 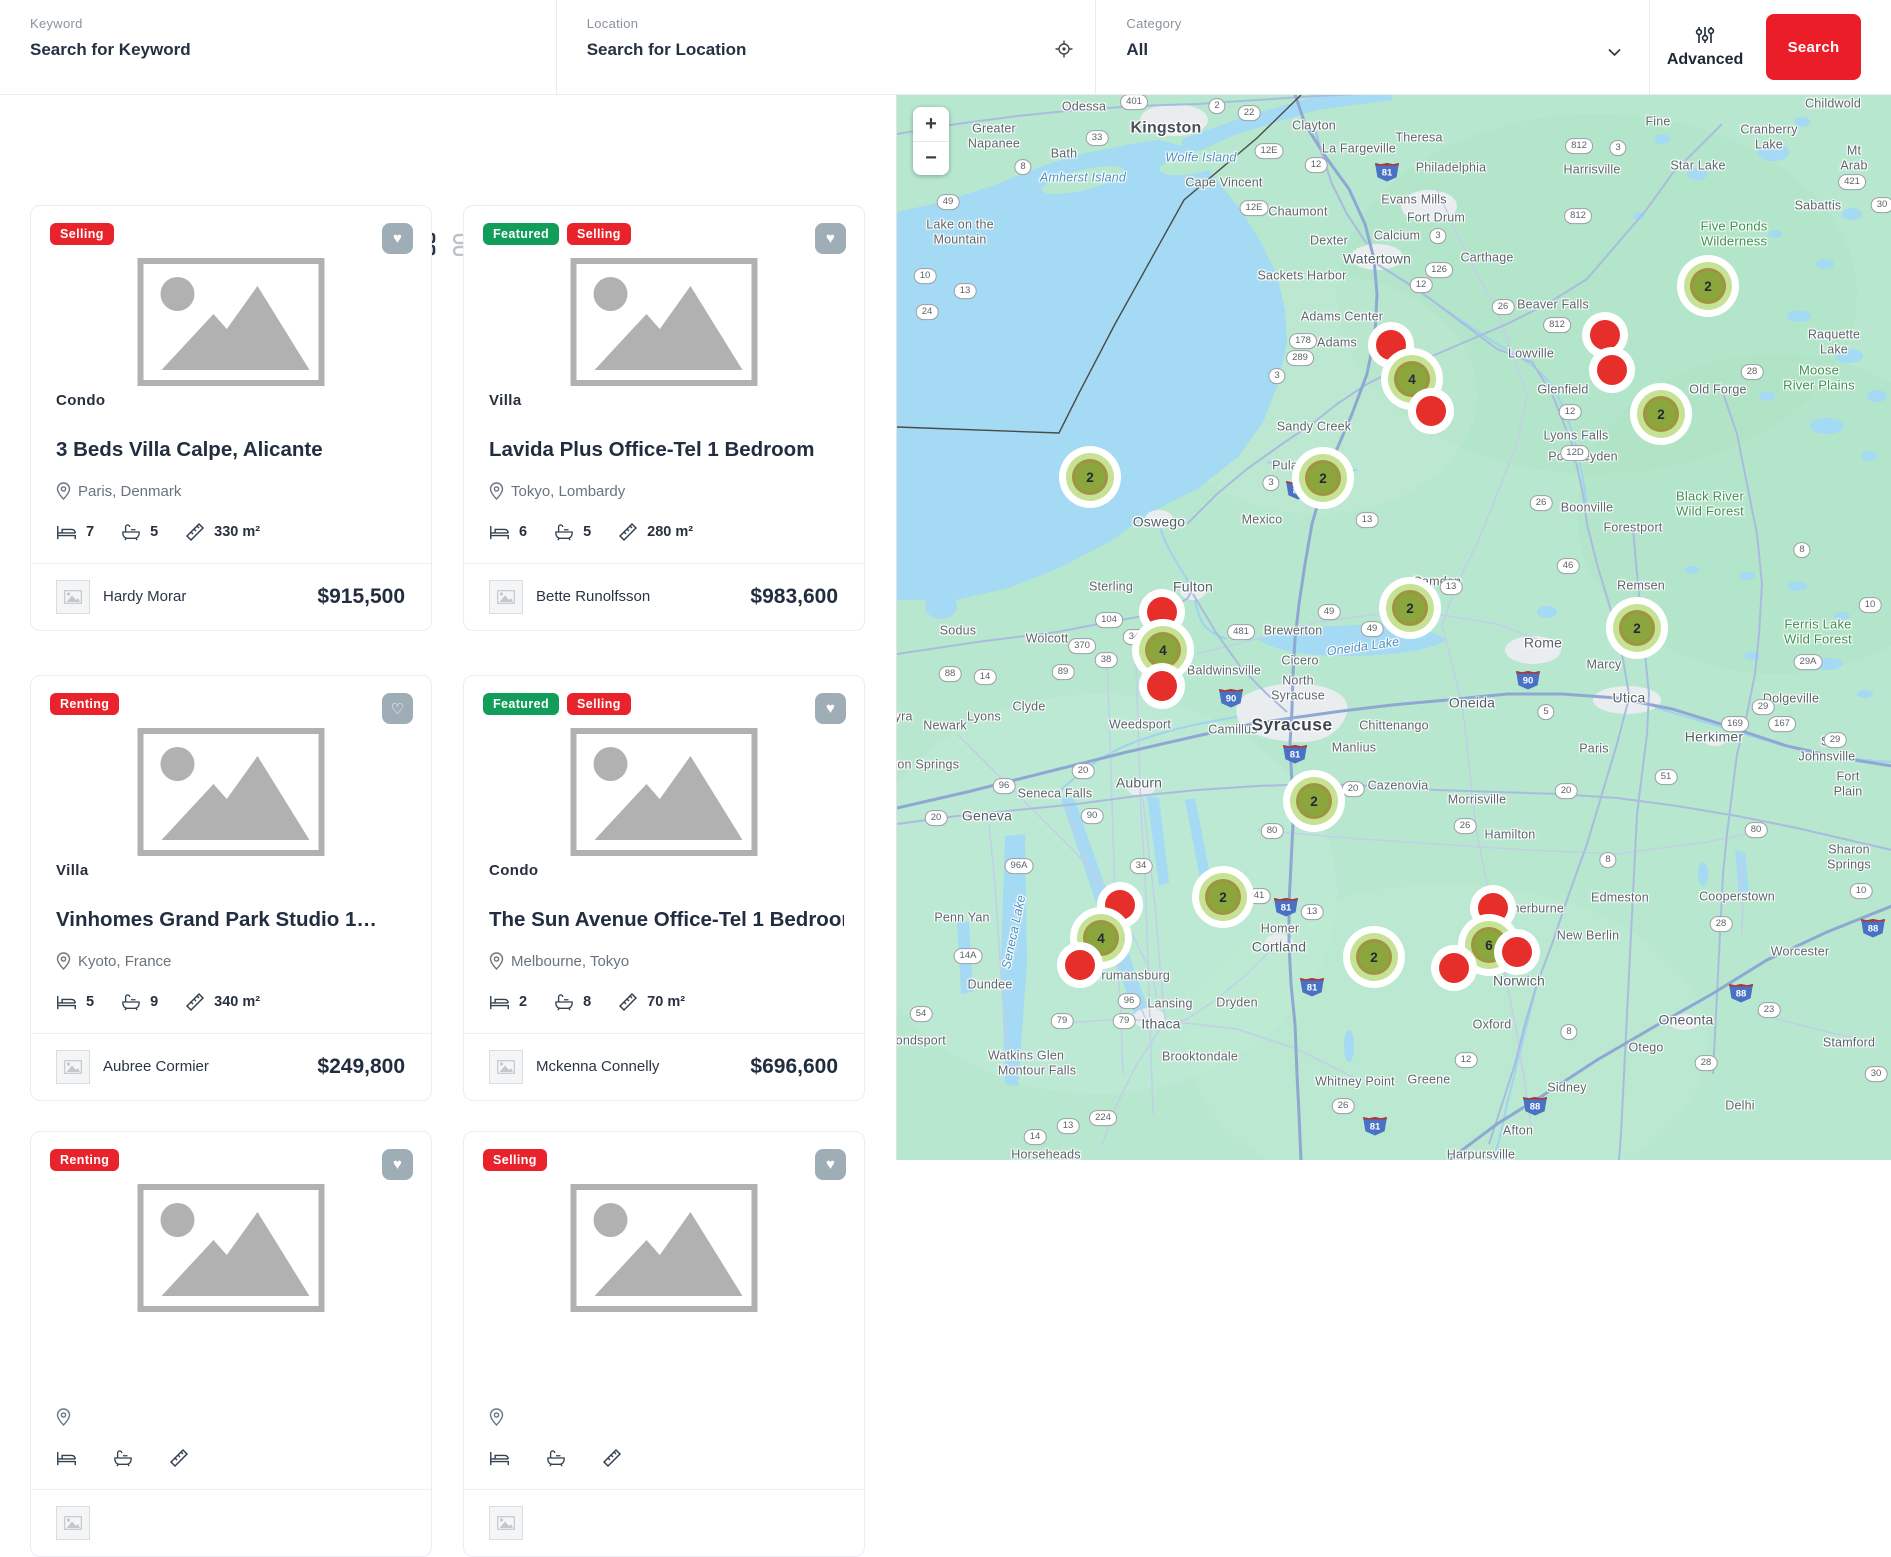 I want to click on map-city-label: Bath, so click(x=1064, y=153).